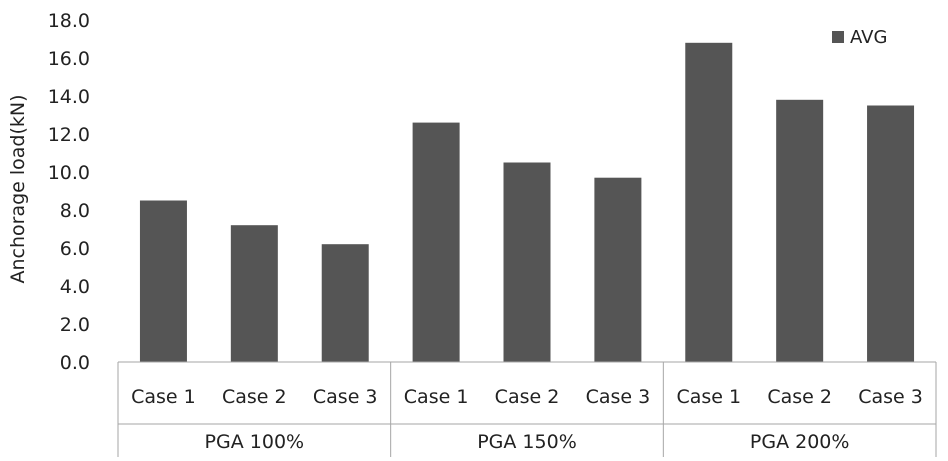 The height and width of the screenshot is (461, 948). What do you see at coordinates (69, 59) in the screenshot?
I see `y-tick-label: 16.0` at bounding box center [69, 59].